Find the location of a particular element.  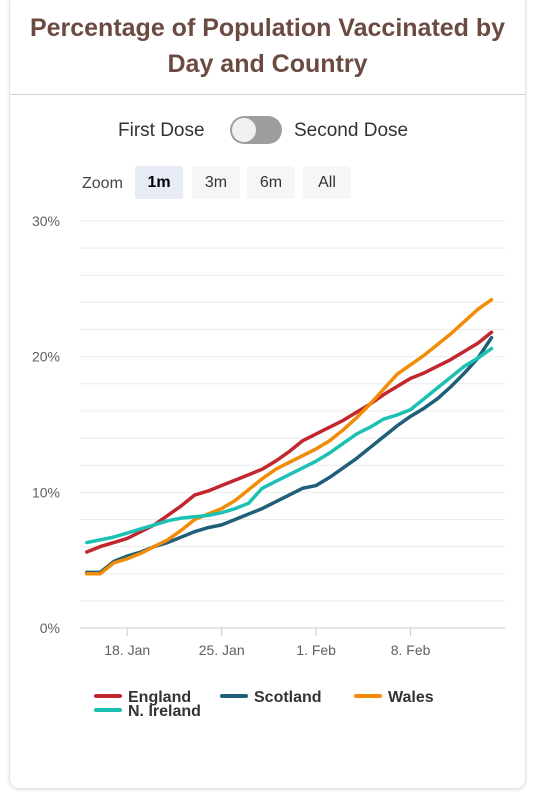

x-tick-label: 18. Jan is located at coordinates (127, 650).